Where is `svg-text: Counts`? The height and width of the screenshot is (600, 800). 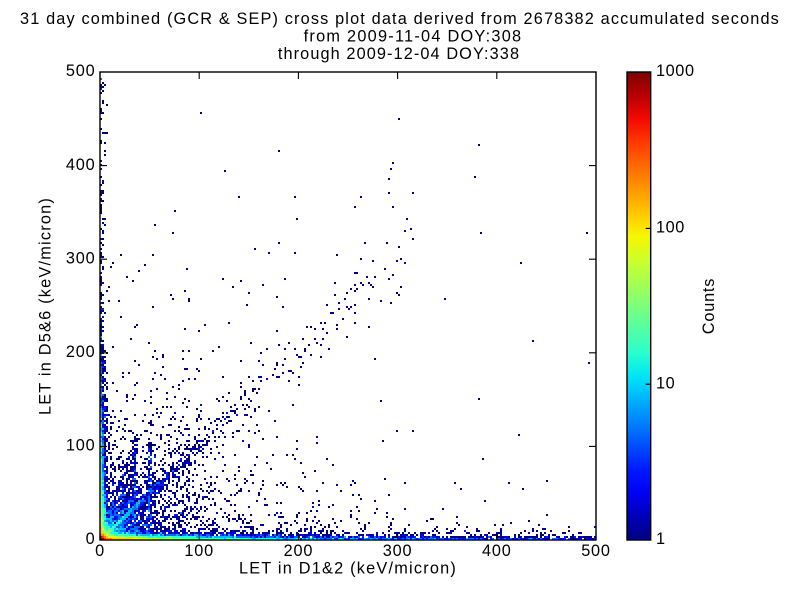 svg-text: Counts is located at coordinates (709, 306).